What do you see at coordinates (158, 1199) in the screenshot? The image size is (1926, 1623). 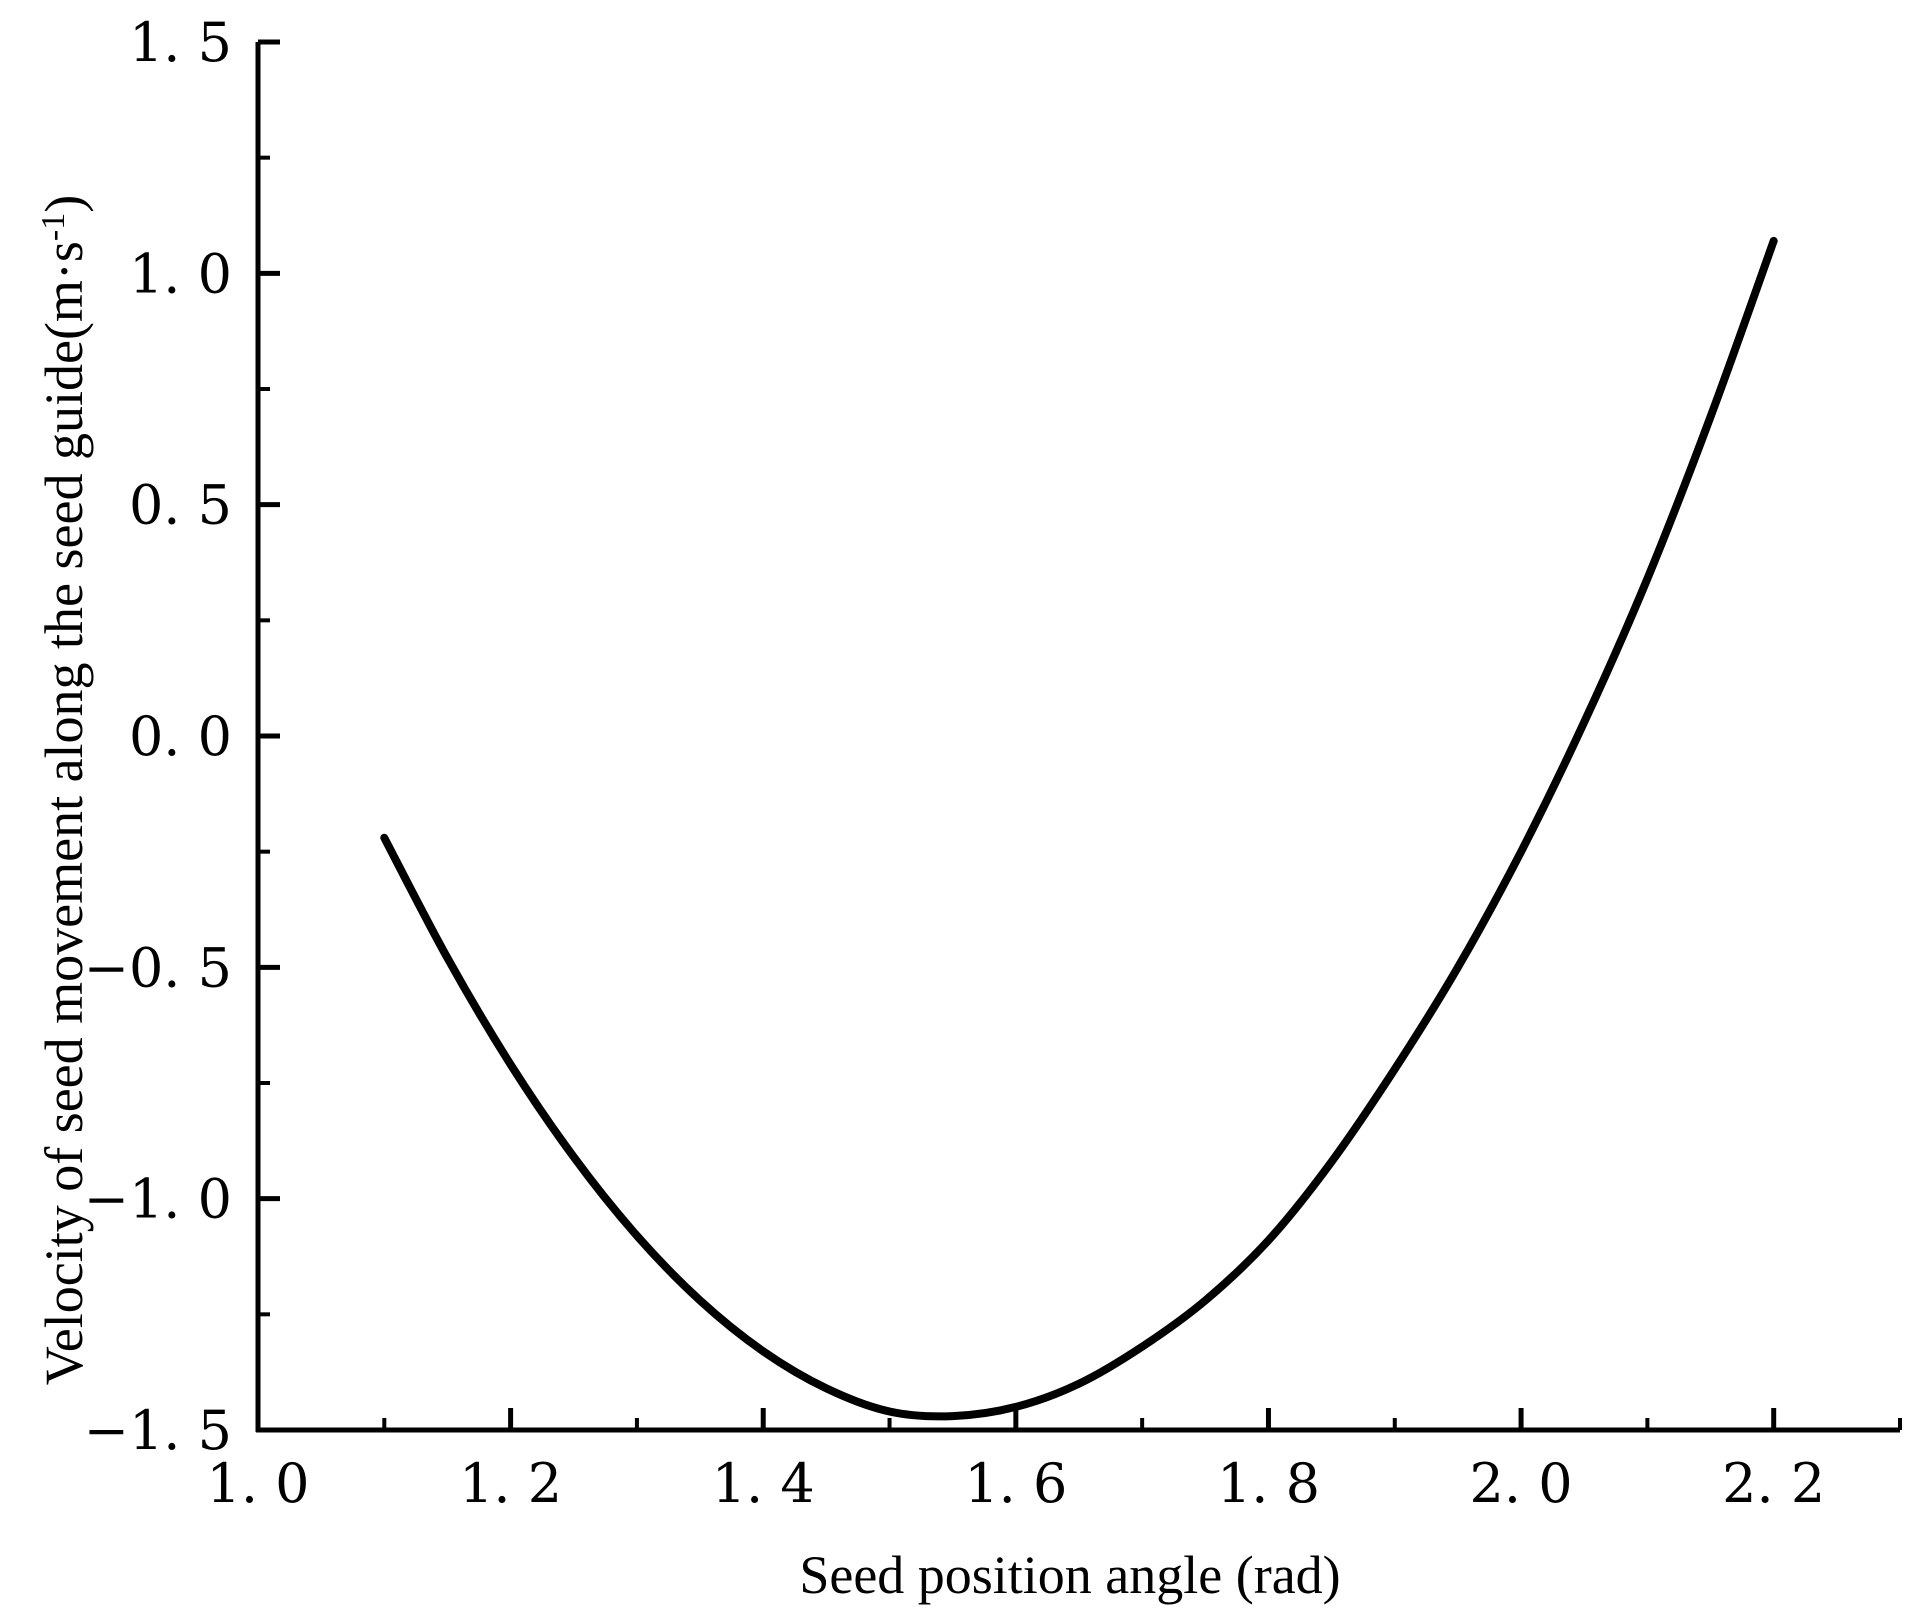 I see `y-tick-label: −1. 0` at bounding box center [158, 1199].